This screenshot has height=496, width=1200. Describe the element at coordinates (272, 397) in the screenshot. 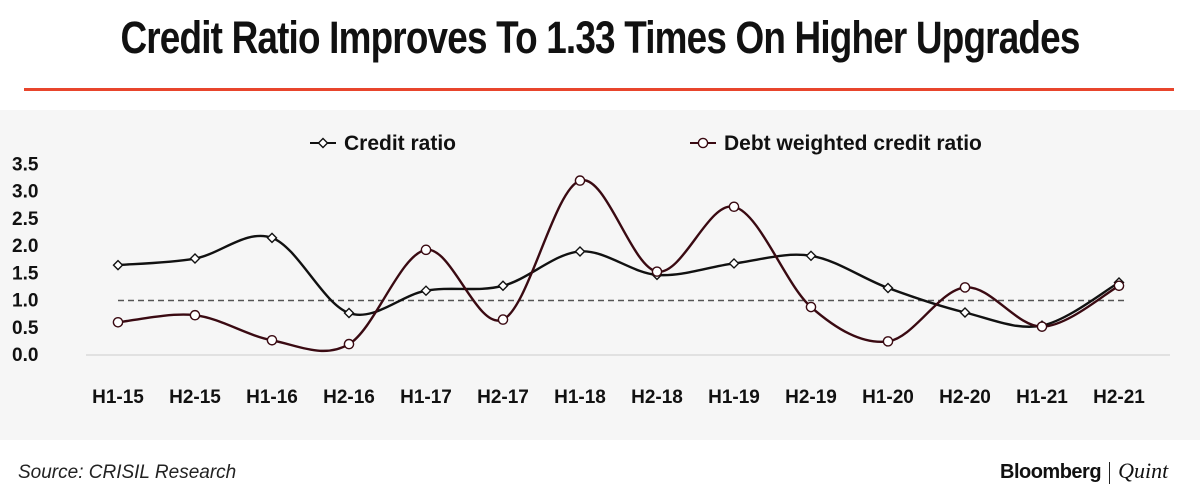

I see `x-tick-label: H1-16` at that location.